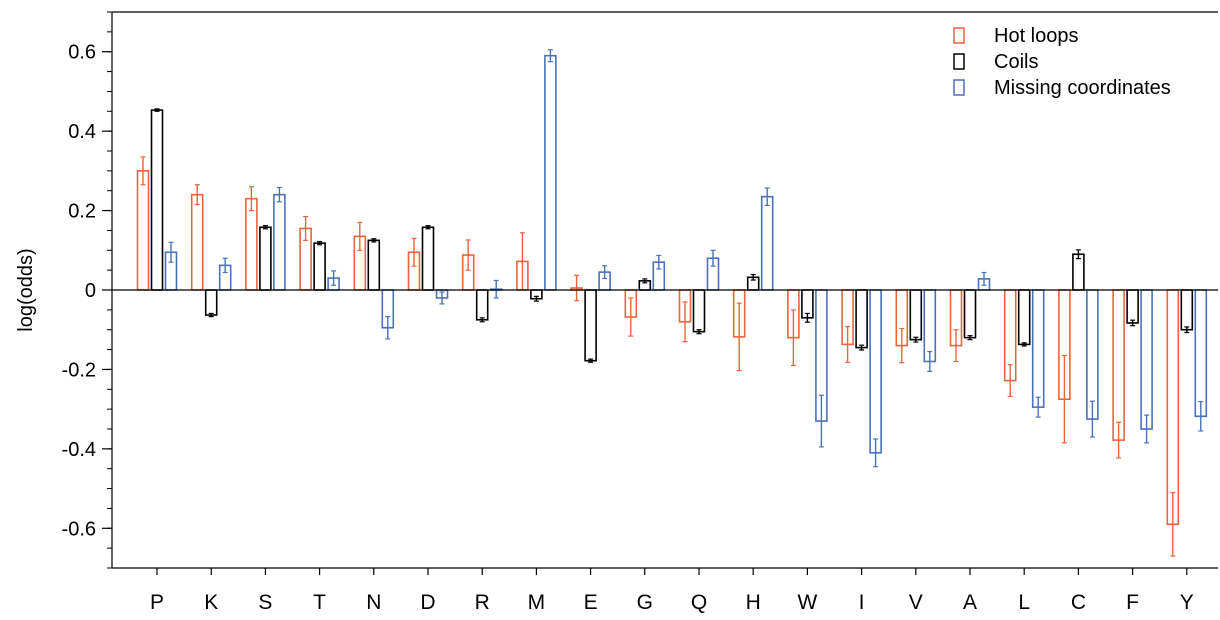  I want to click on legend-label: Missing coordinates, so click(1082, 88).